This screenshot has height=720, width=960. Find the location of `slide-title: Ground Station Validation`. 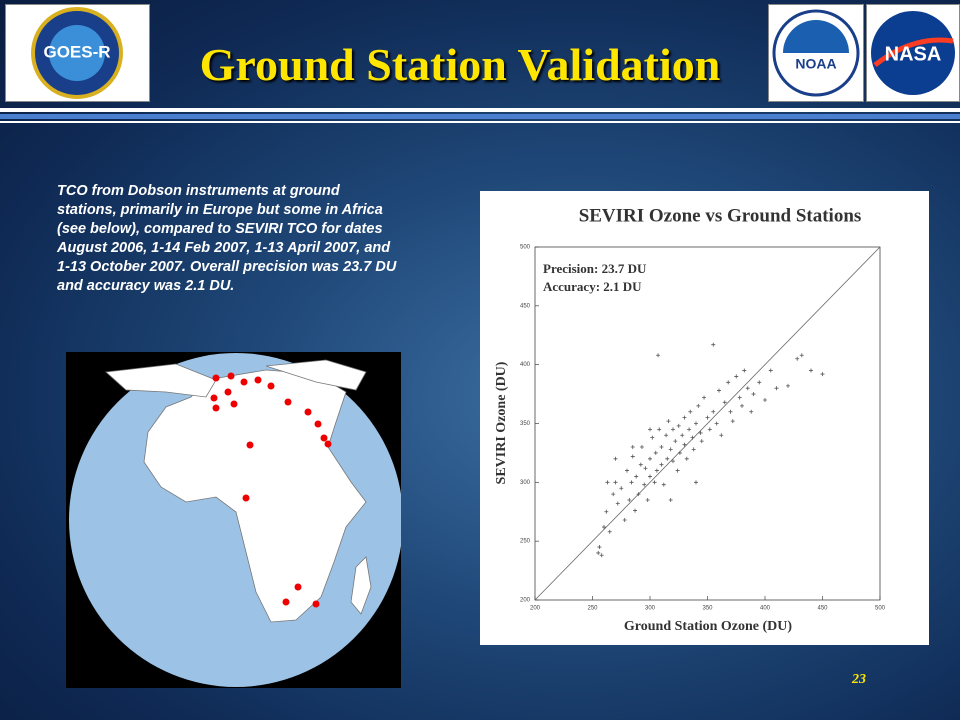

slide-title: Ground Station Validation is located at coordinates (460, 64).